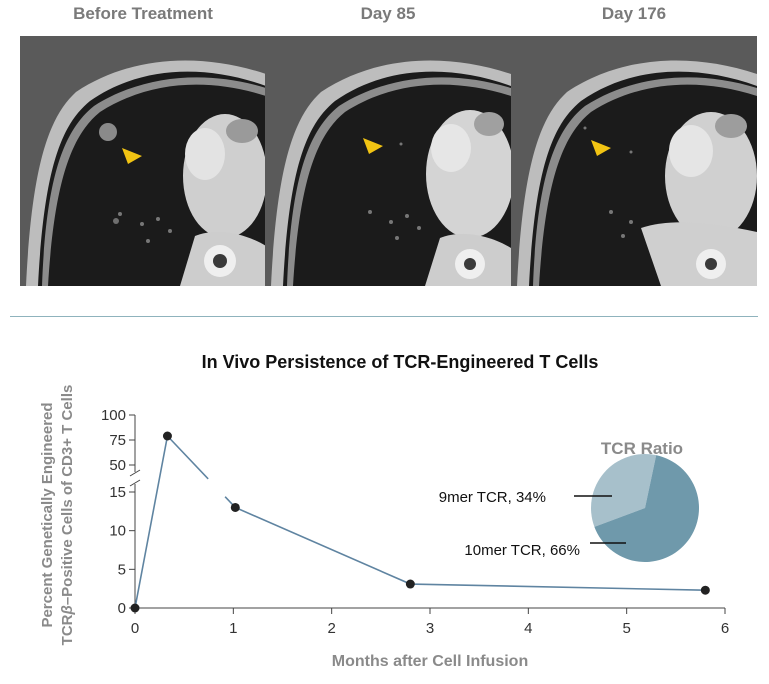 This screenshot has width=769, height=684. I want to click on y-tick-label: 0, so click(122, 608).